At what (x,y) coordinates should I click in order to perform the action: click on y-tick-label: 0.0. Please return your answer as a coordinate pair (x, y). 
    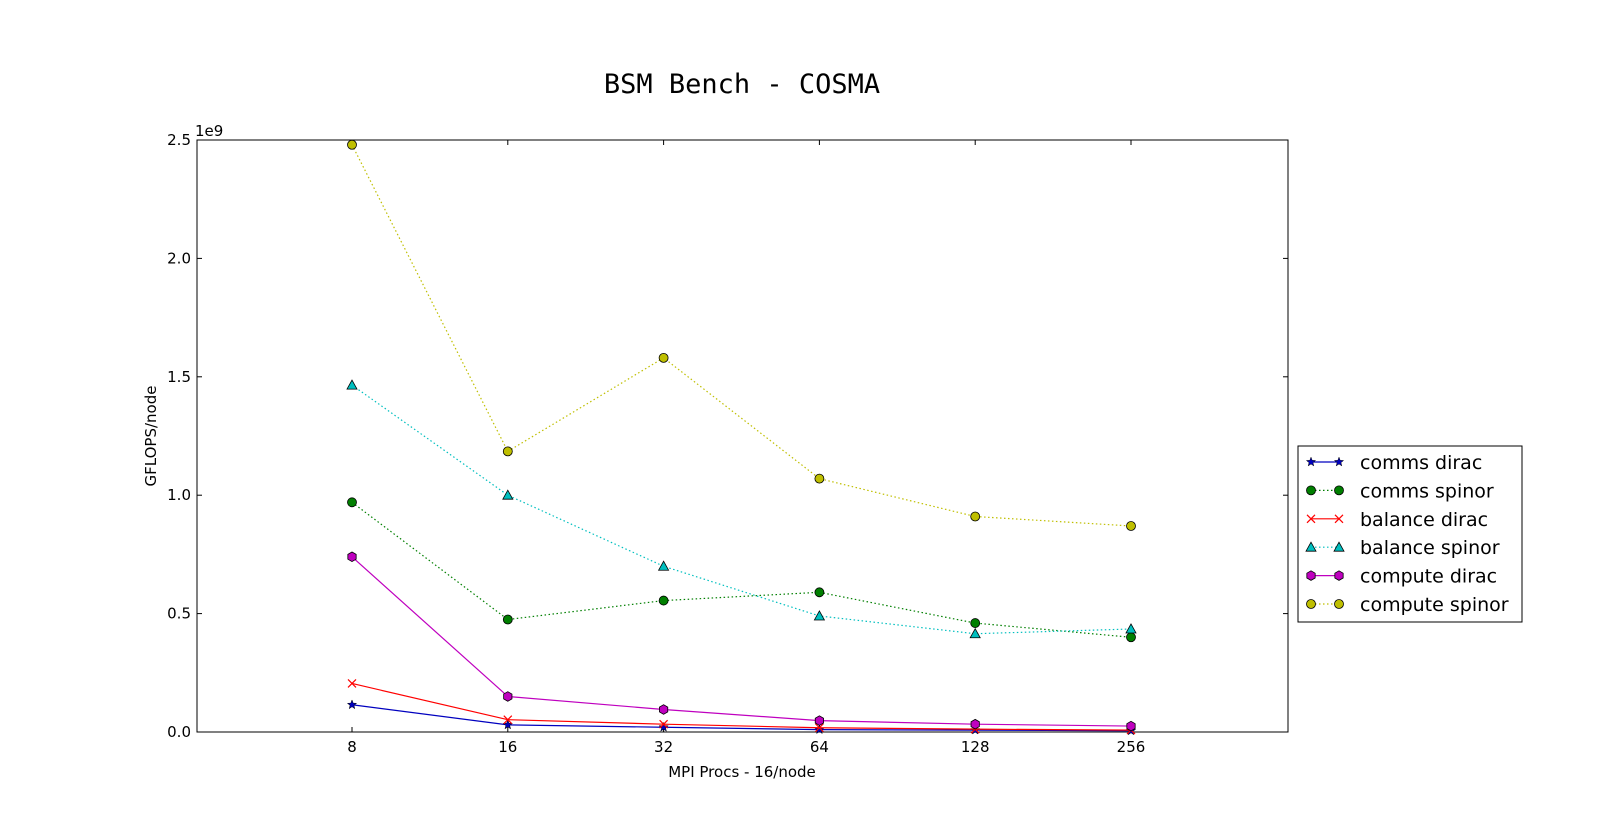
    Looking at the image, I should click on (179, 732).